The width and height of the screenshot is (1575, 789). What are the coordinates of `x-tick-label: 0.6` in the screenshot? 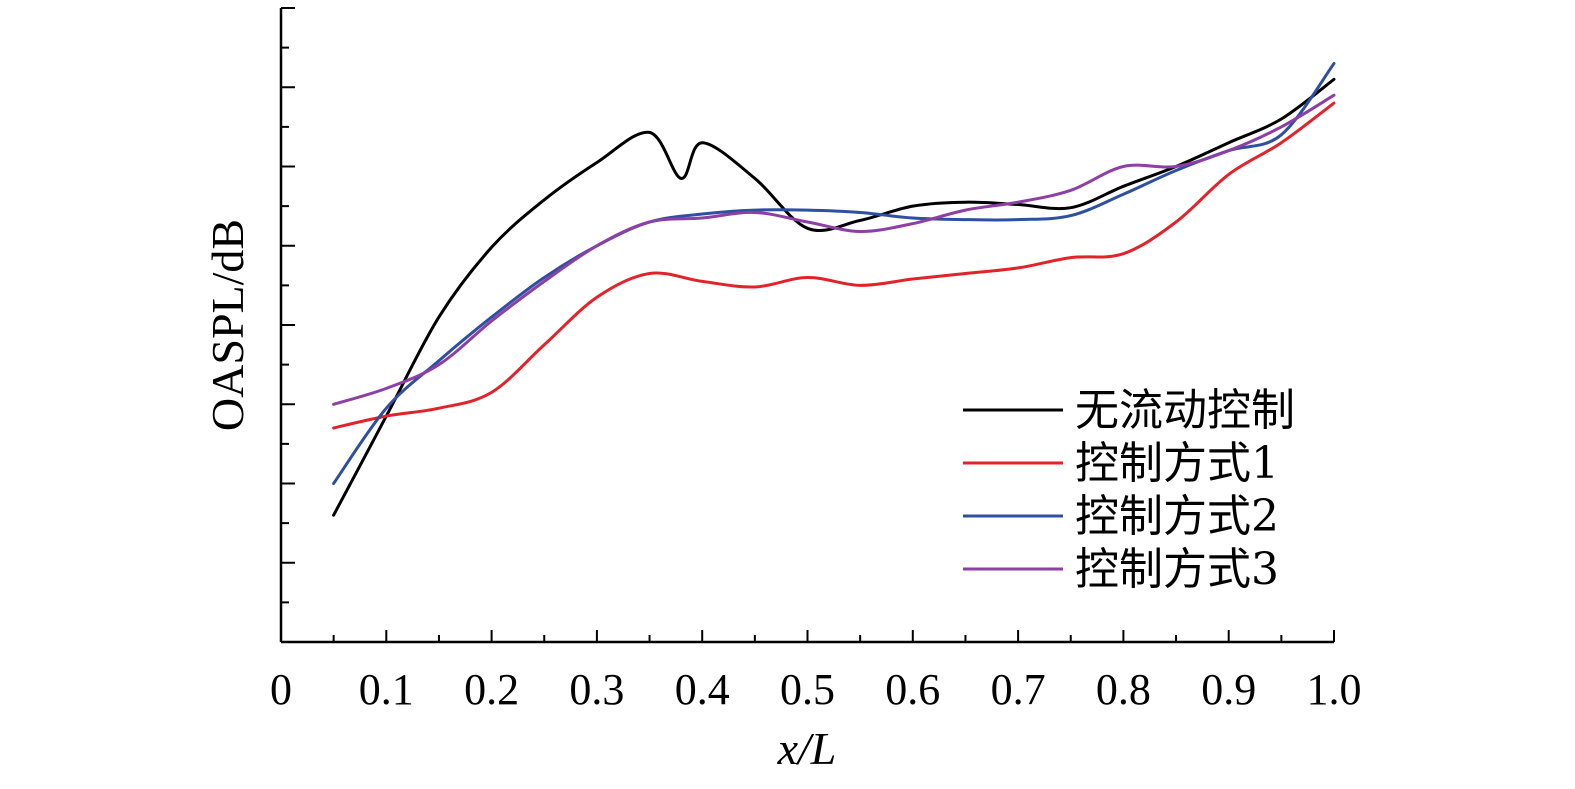 It's located at (912, 689).